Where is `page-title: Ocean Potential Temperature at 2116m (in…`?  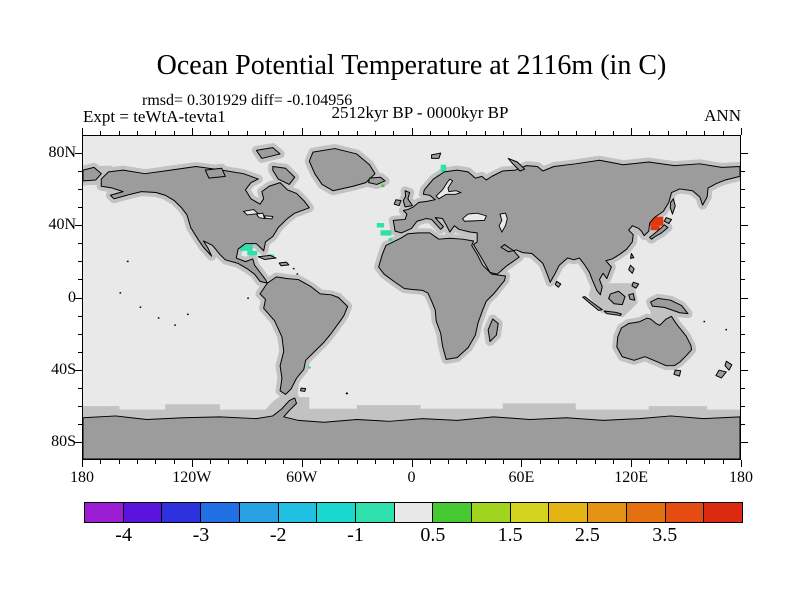 page-title: Ocean Potential Temperature at 2116m (in… is located at coordinates (411, 65).